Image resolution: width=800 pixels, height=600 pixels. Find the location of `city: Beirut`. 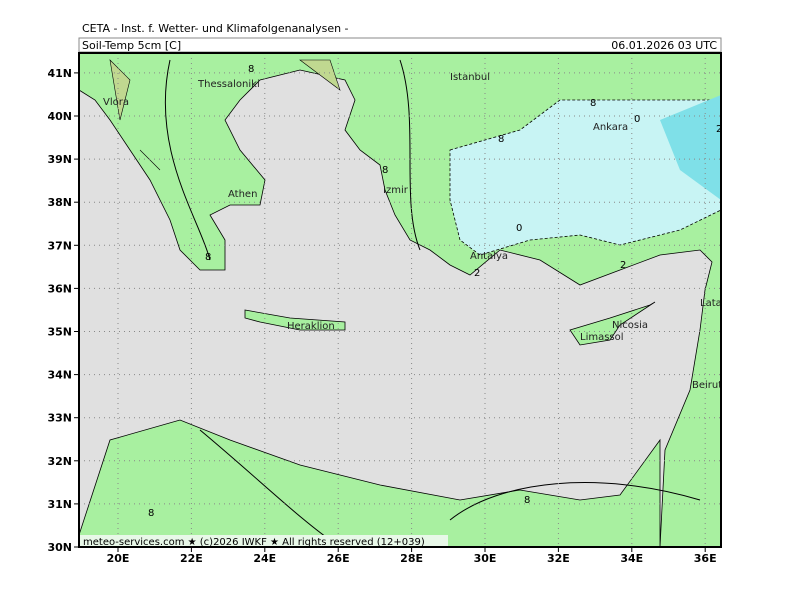

city: Beirut is located at coordinates (707, 385).